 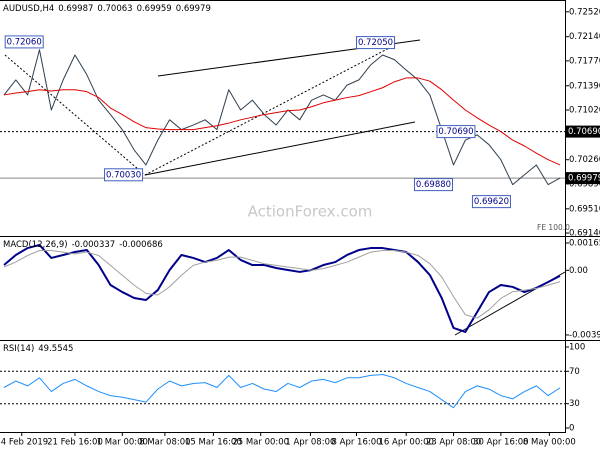 What do you see at coordinates (500, 443) in the screenshot?
I see `x-tick-label: 30 Apr 16:00` at bounding box center [500, 443].